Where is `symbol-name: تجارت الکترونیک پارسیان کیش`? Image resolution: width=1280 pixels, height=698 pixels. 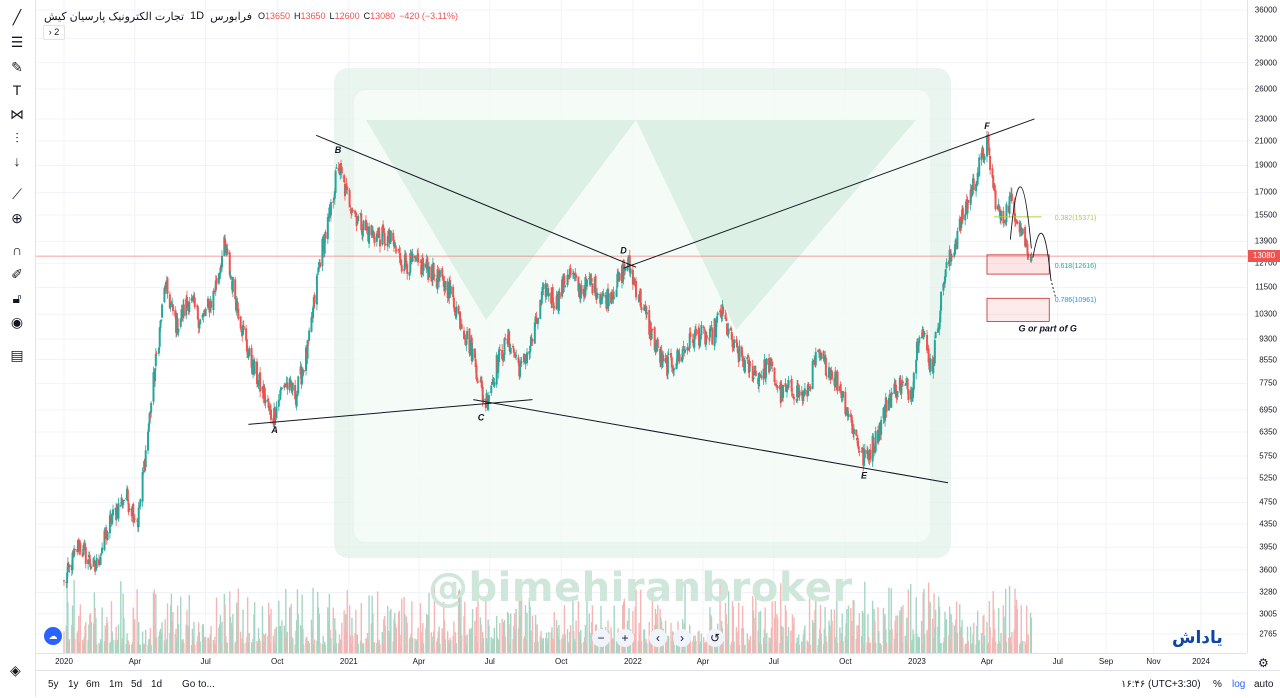 symbol-name: تجارت الکترونیک پارسیان کیش is located at coordinates (114, 16).